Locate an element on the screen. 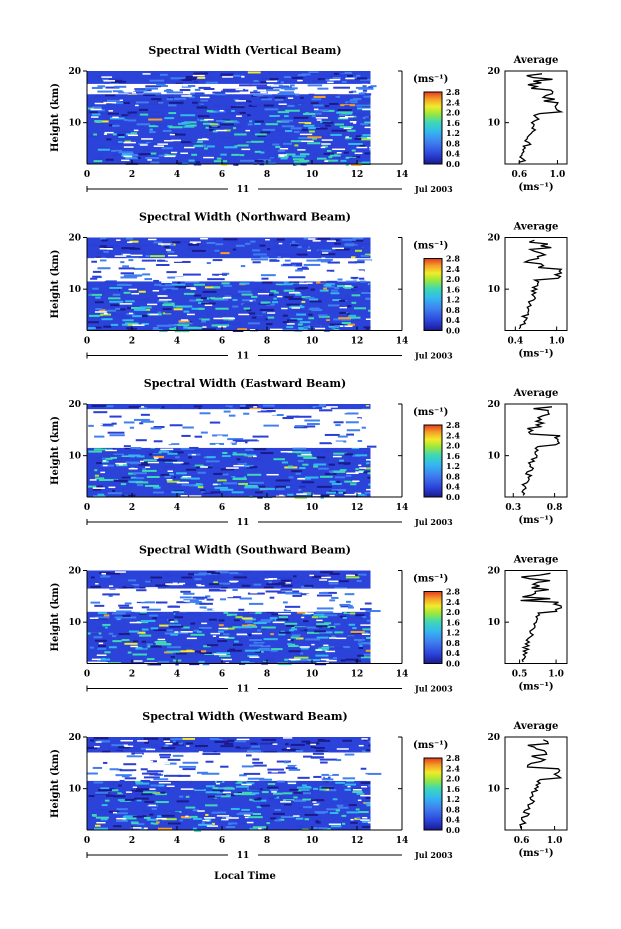  colorbar-tick-label: 1.2 is located at coordinates (453, 133).